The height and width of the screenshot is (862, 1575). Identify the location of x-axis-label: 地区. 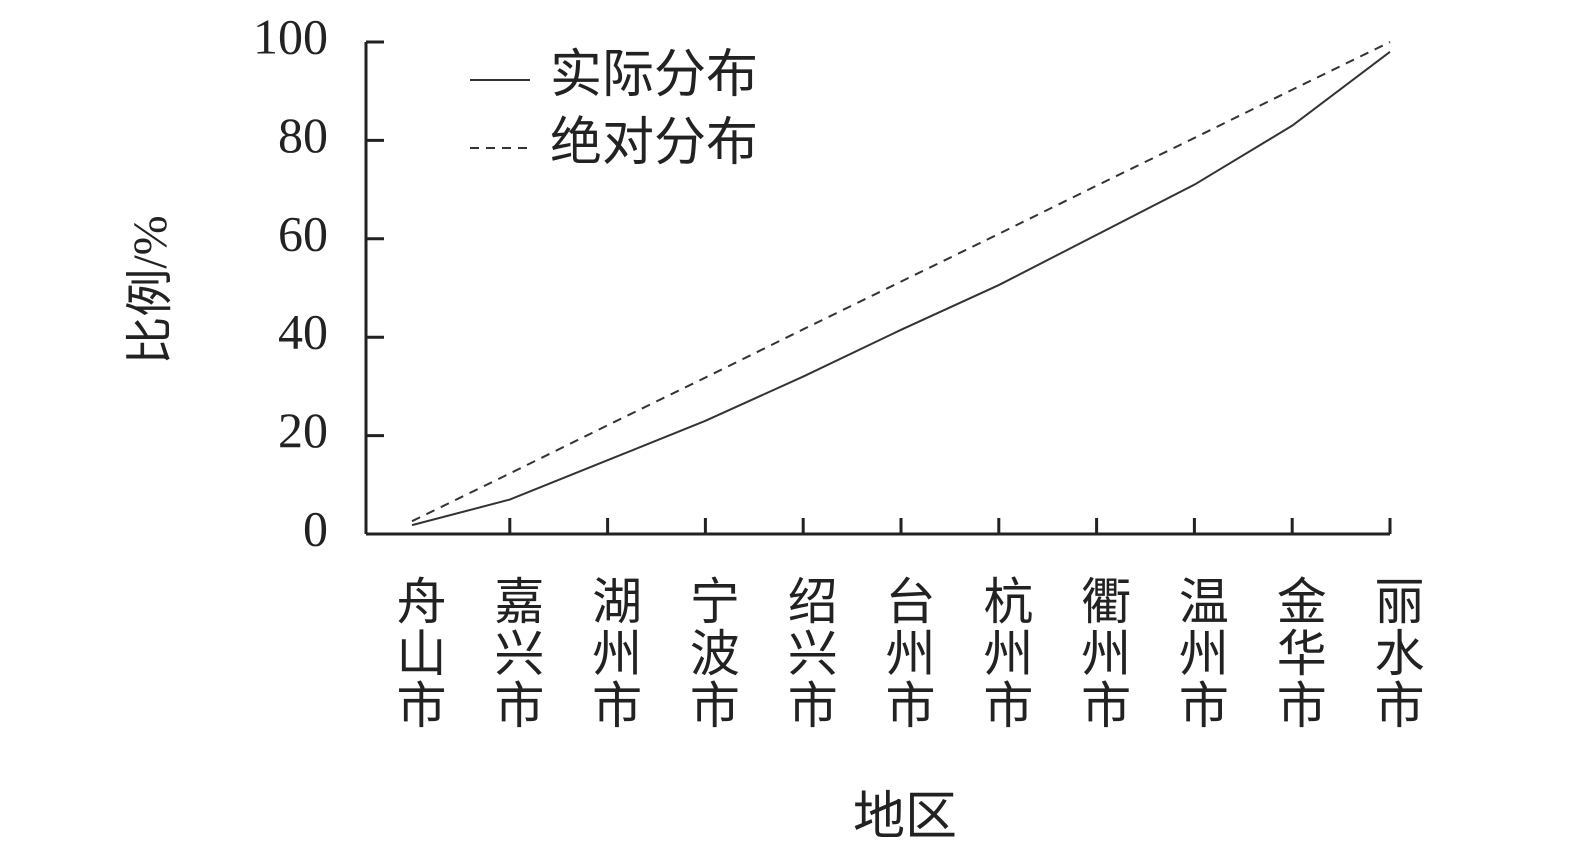
(905, 817).